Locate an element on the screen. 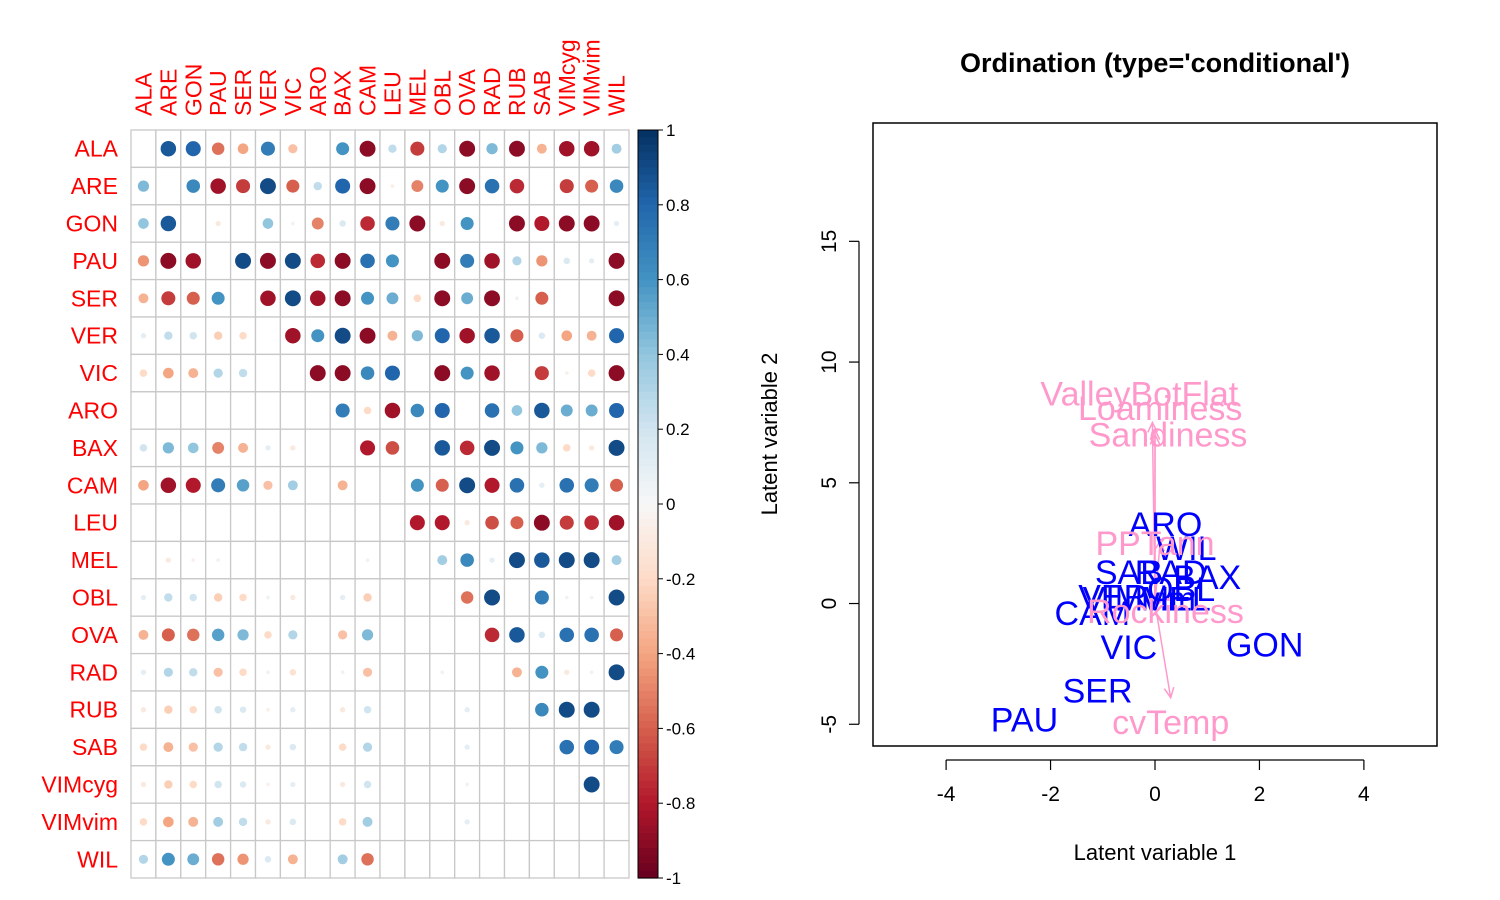  colorbar-tick-label: -0.2 is located at coordinates (680, 579).